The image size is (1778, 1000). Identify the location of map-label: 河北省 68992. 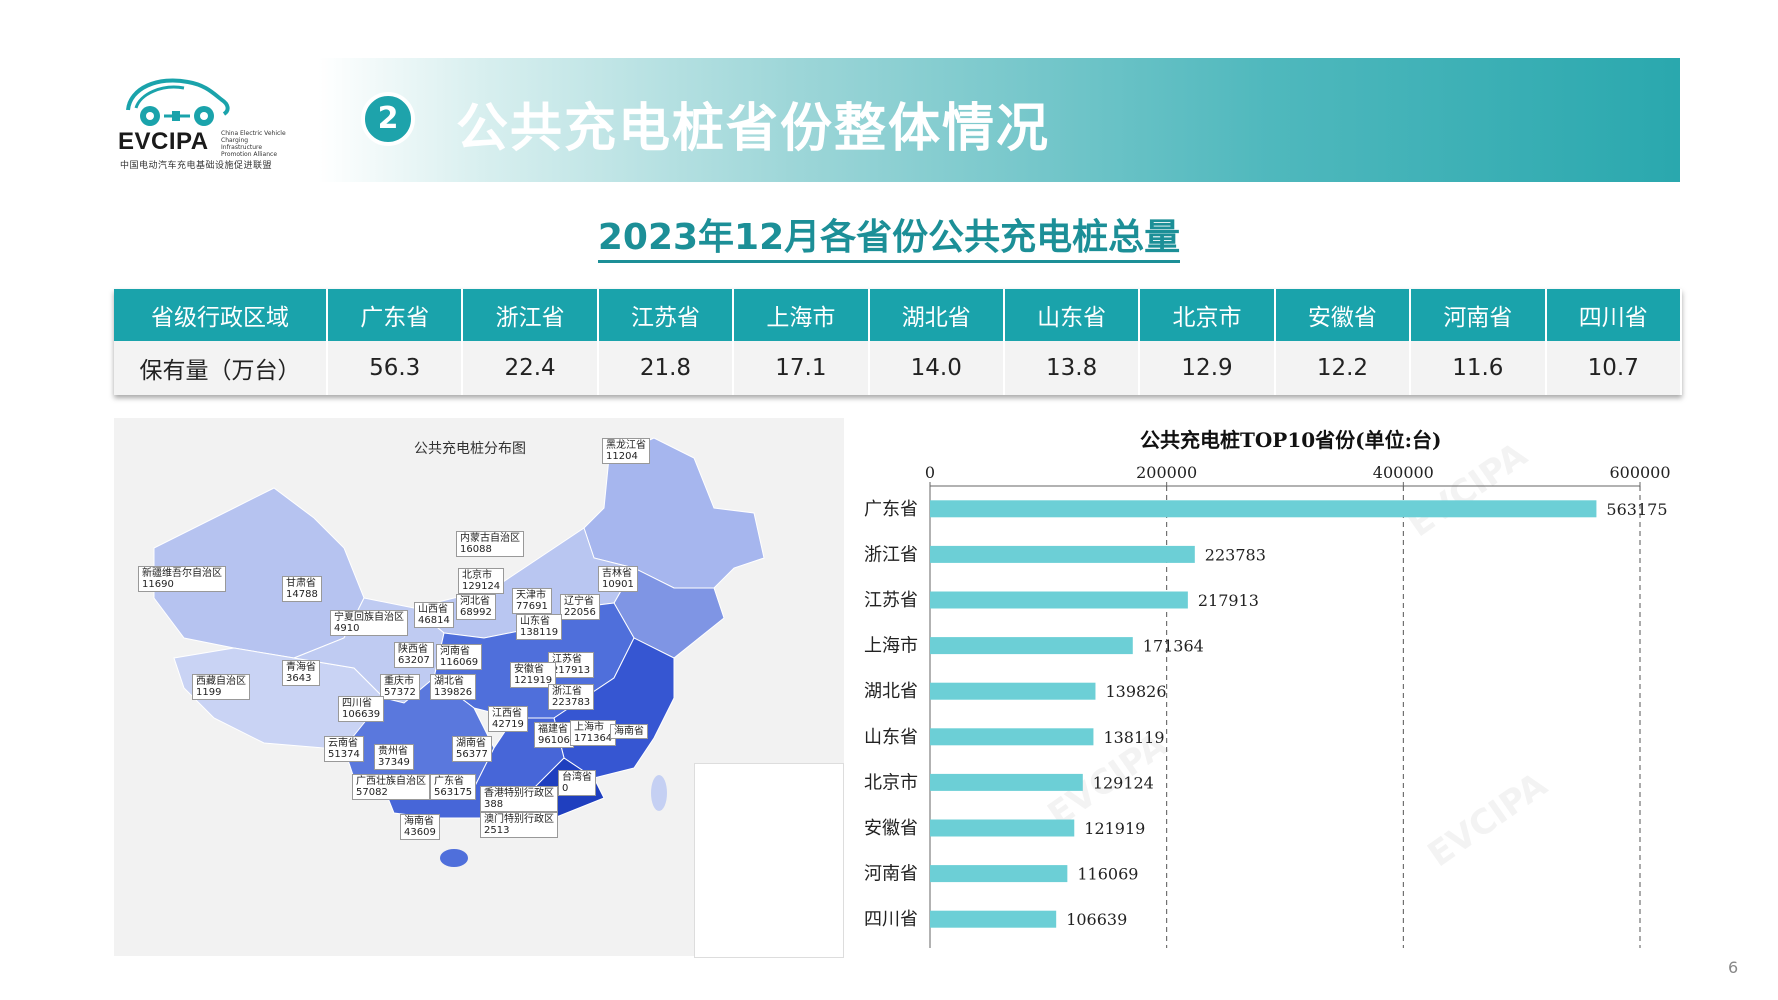
(476, 607).